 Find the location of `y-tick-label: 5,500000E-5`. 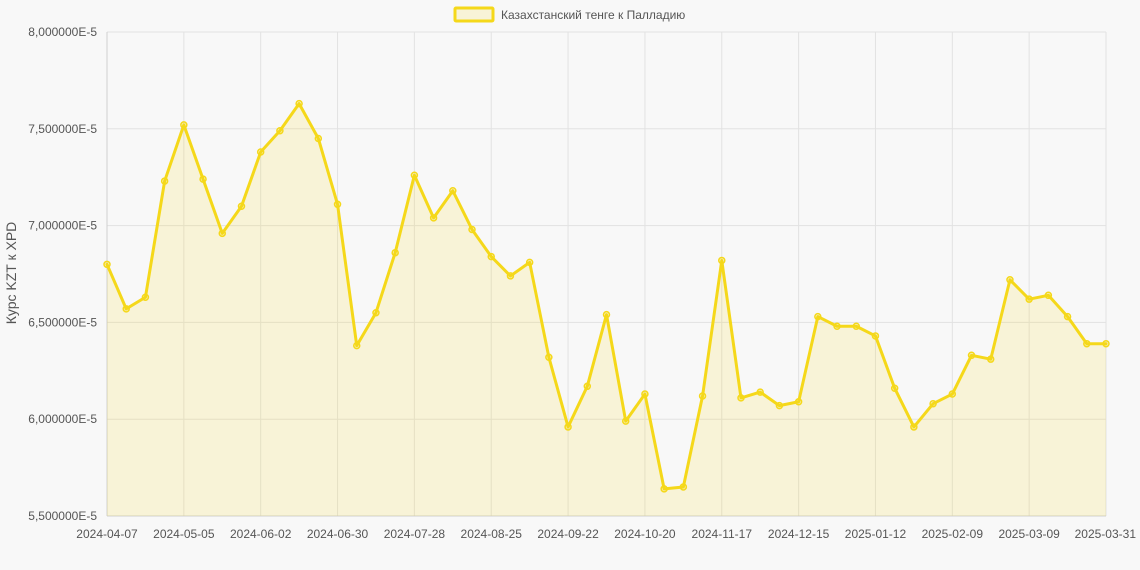

y-tick-label: 5,500000E-5 is located at coordinates (62, 516).